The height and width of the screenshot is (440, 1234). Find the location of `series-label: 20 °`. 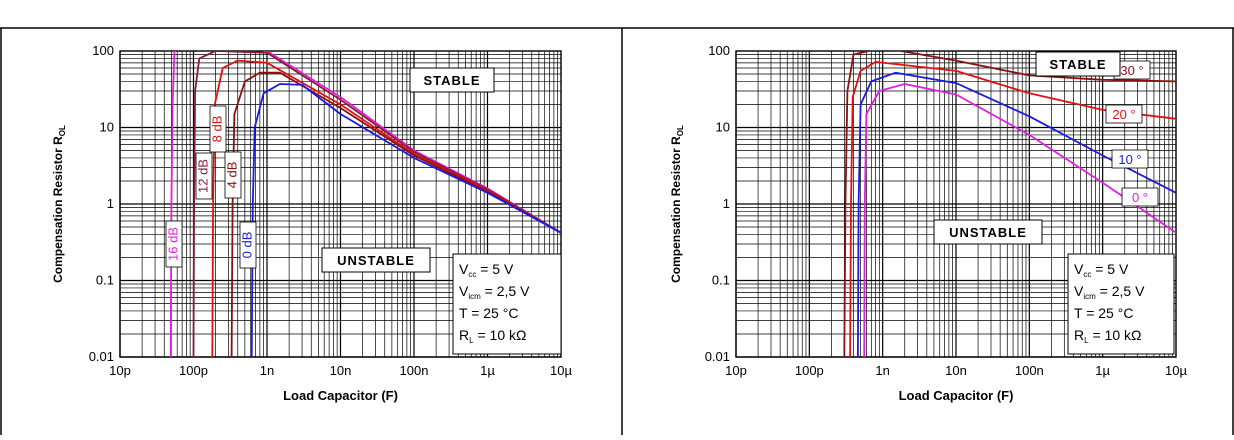

series-label: 20 ° is located at coordinates (1123, 114).